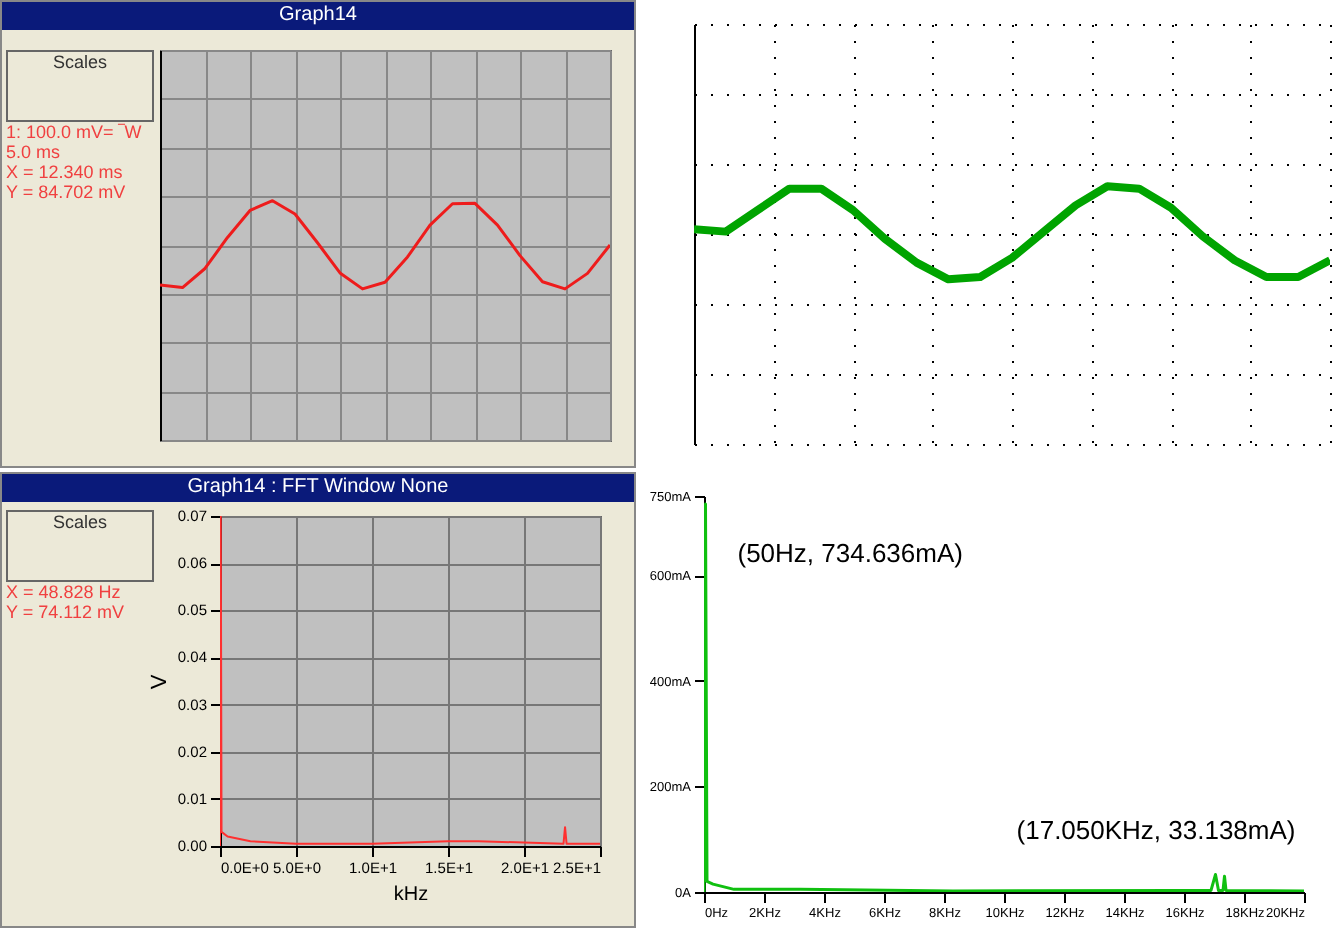 The width and height of the screenshot is (1334, 928). I want to click on text: Y = 74.112 mV, so click(66, 612).